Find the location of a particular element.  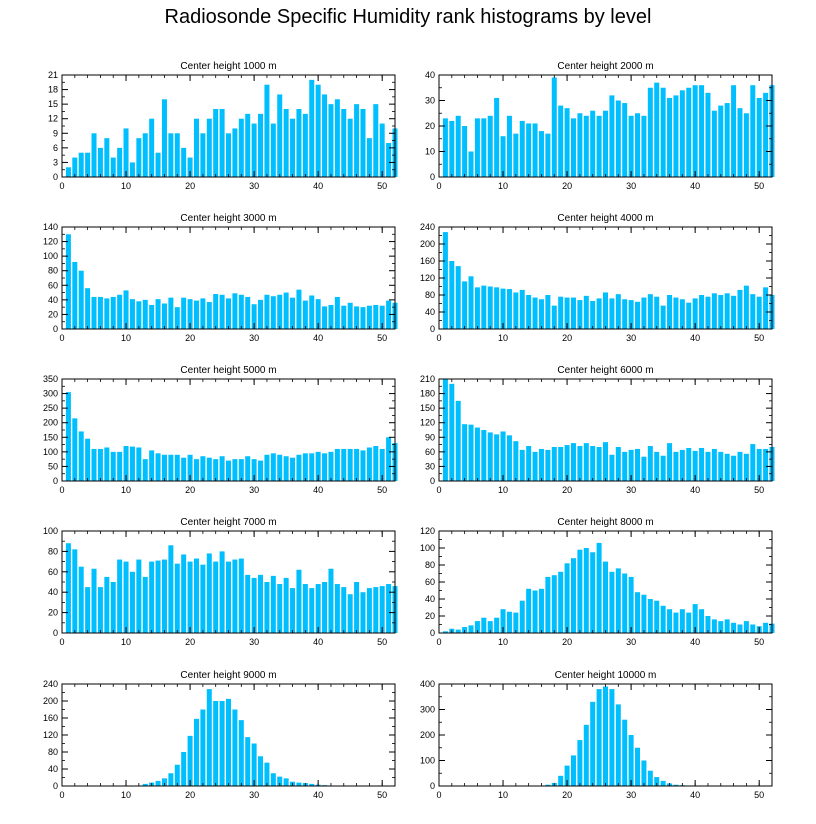

panel-9-y-tick-label: 160 is located at coordinates (50, 718).